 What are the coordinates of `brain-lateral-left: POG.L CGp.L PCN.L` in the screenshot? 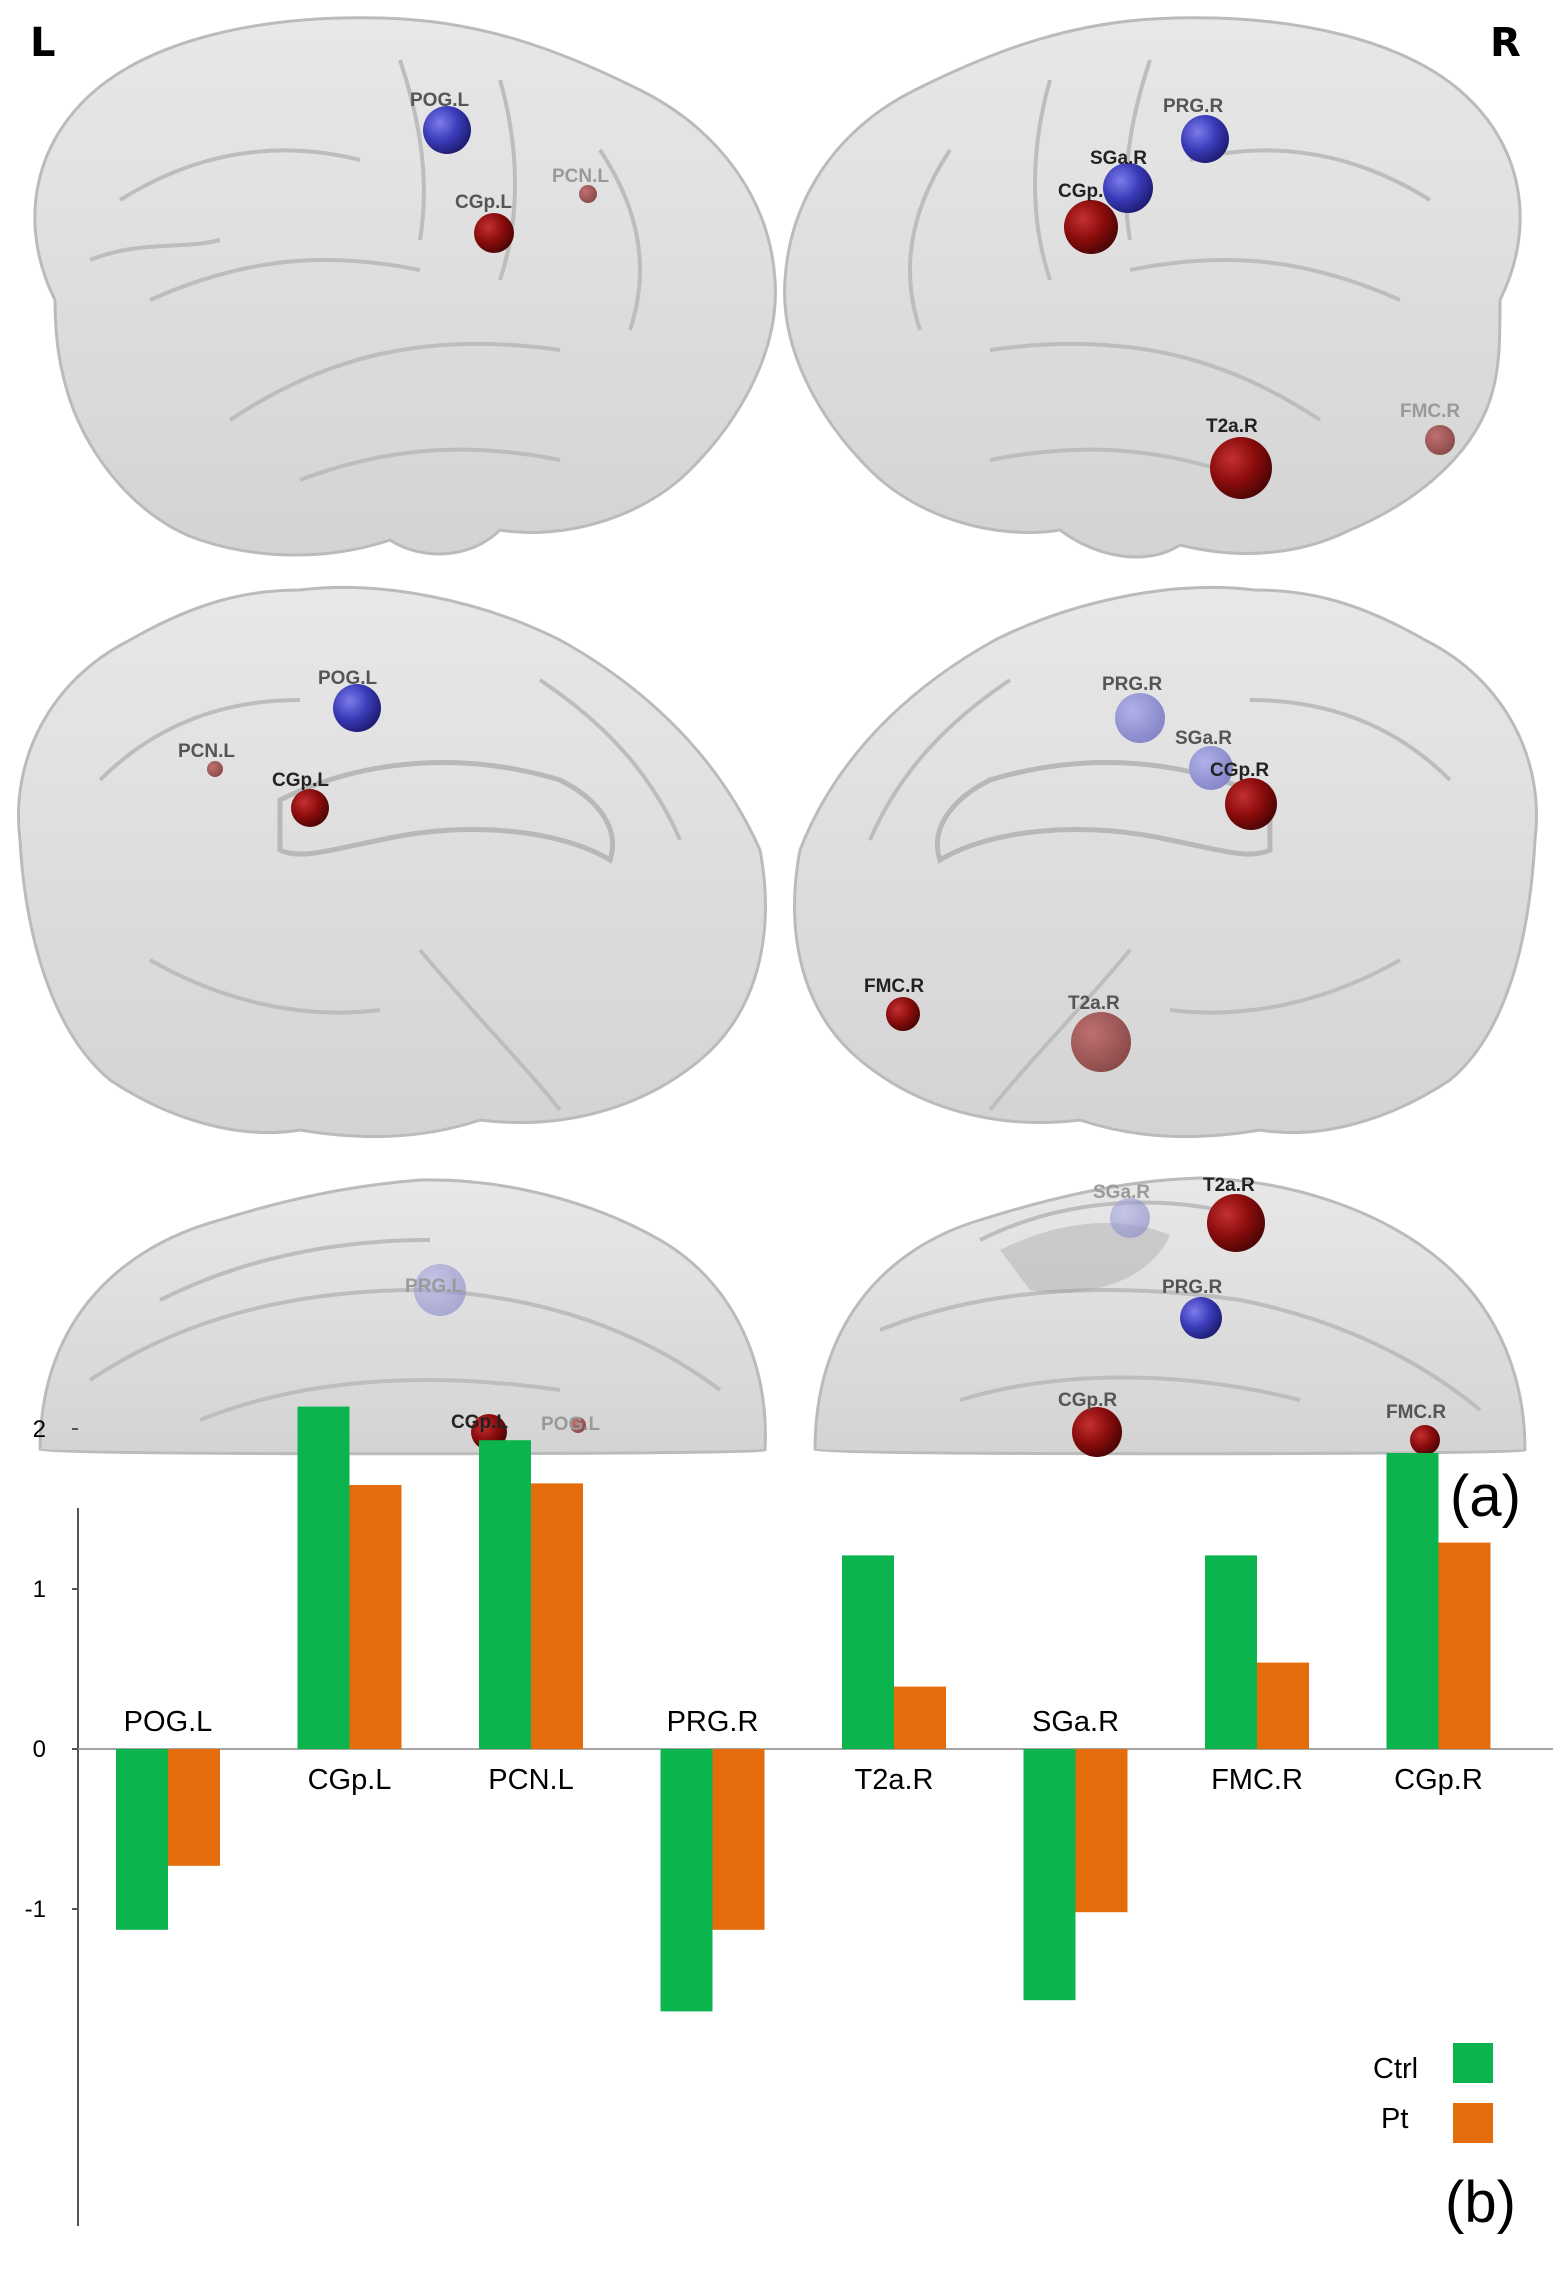 It's located at (405, 286).